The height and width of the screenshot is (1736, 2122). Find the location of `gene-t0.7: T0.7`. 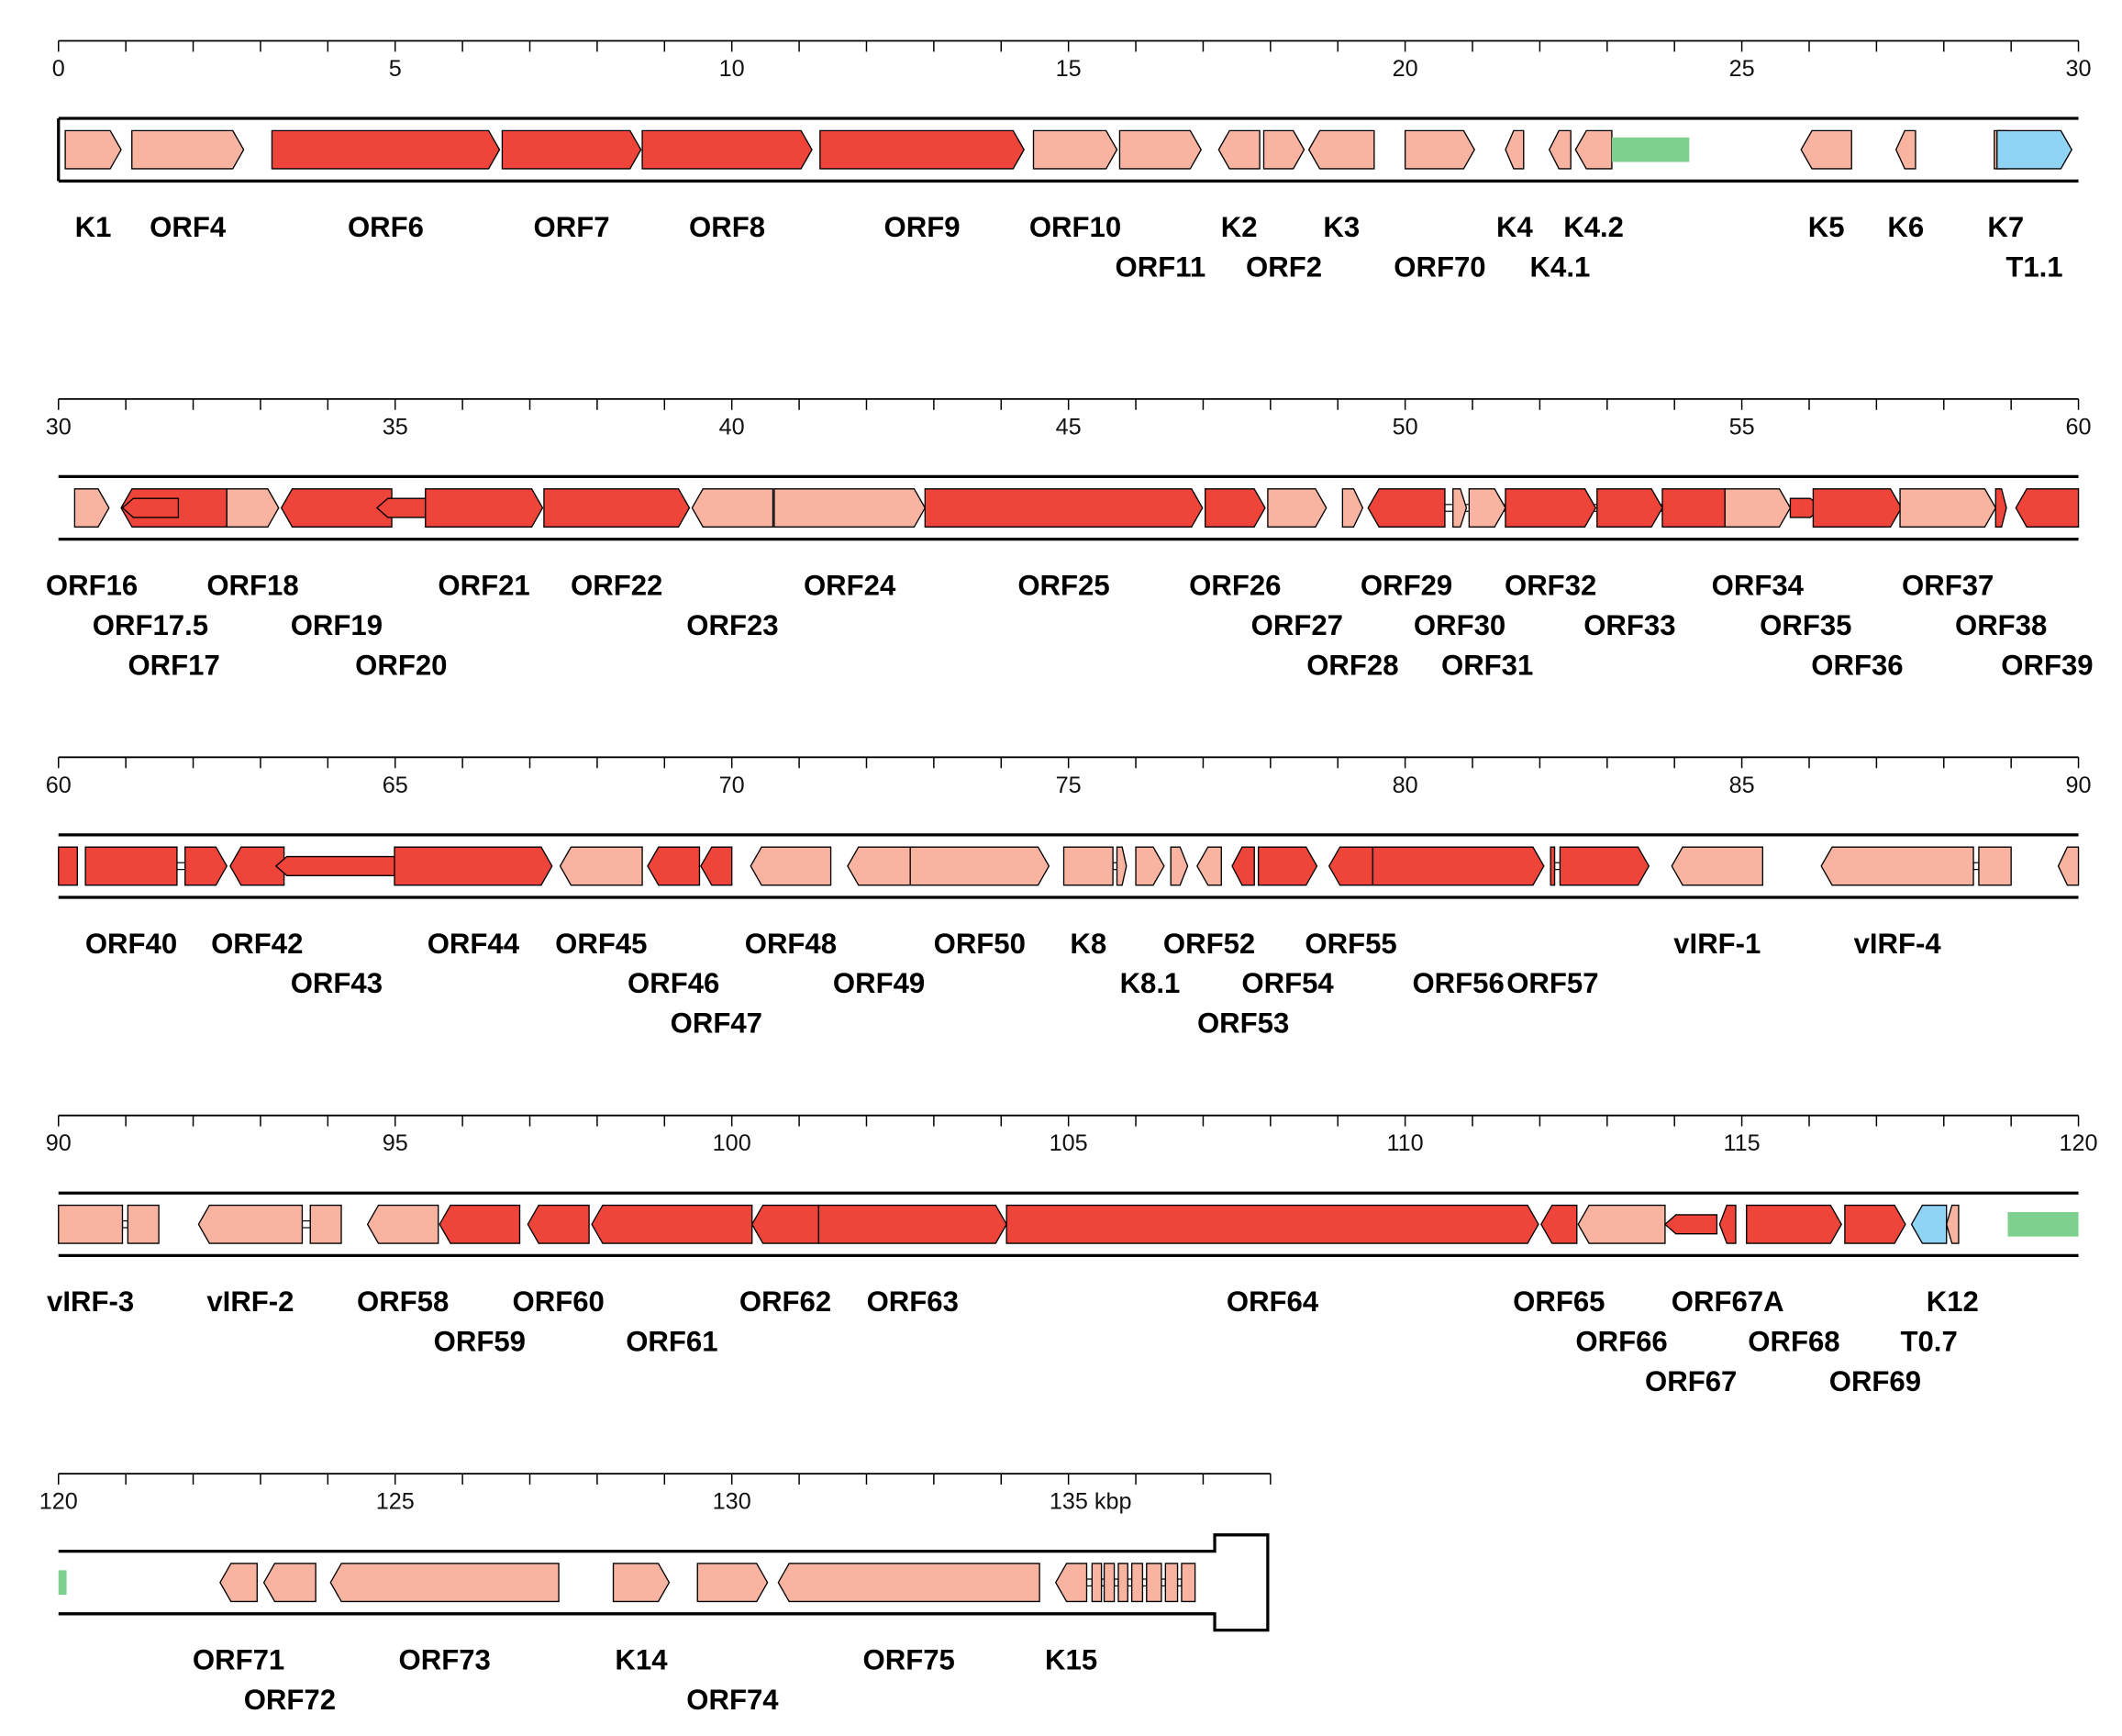

gene-t0.7: T0.7 is located at coordinates (1929, 1281).